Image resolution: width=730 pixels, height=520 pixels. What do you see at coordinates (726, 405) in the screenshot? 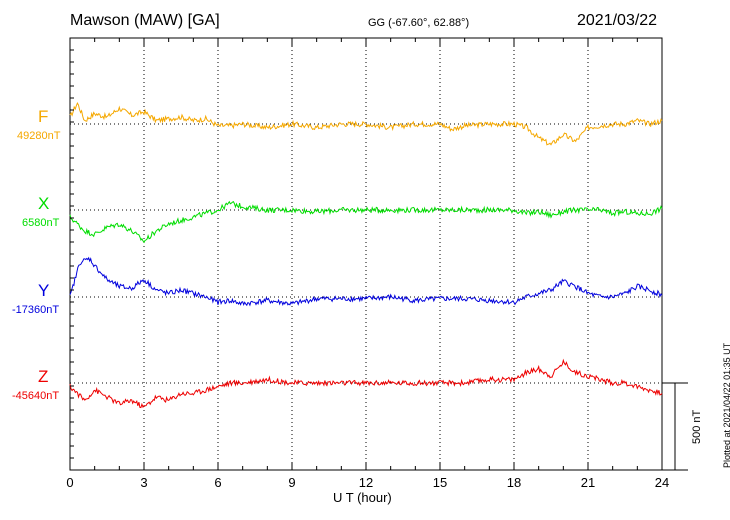
I see `plotted-timestamp: Plotted at 2021/04/22 01:35 UT` at bounding box center [726, 405].